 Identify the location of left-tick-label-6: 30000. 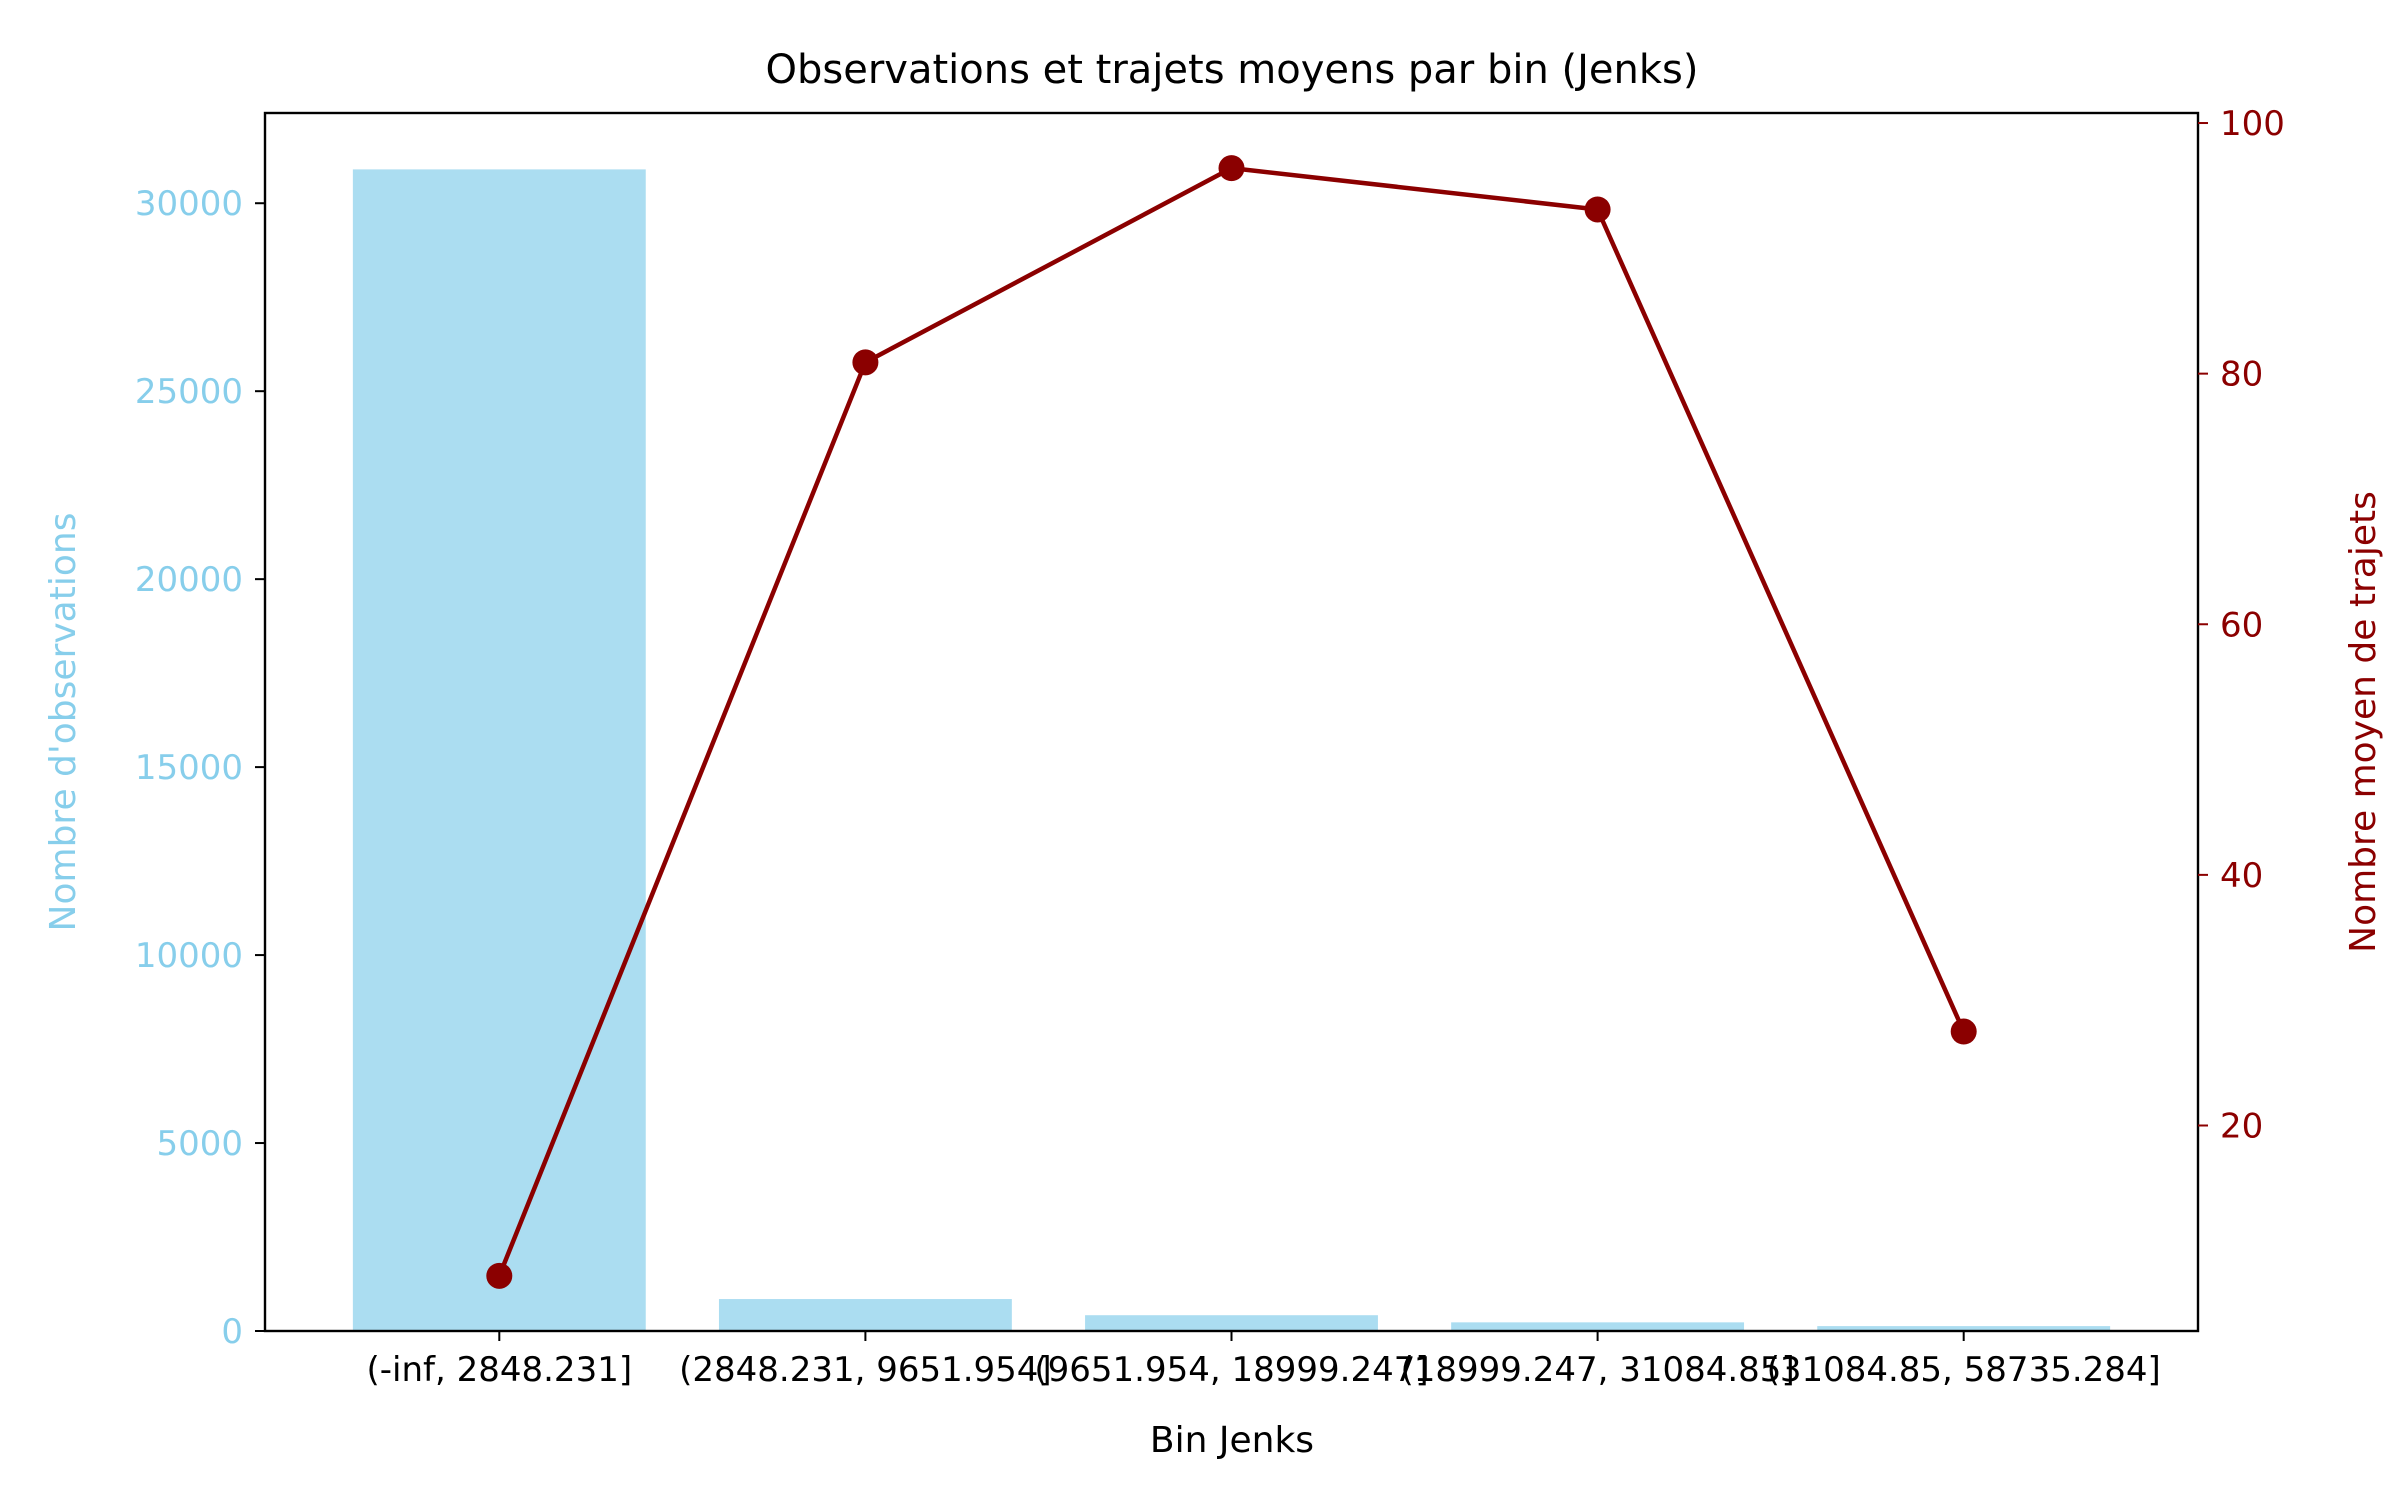
(189, 204).